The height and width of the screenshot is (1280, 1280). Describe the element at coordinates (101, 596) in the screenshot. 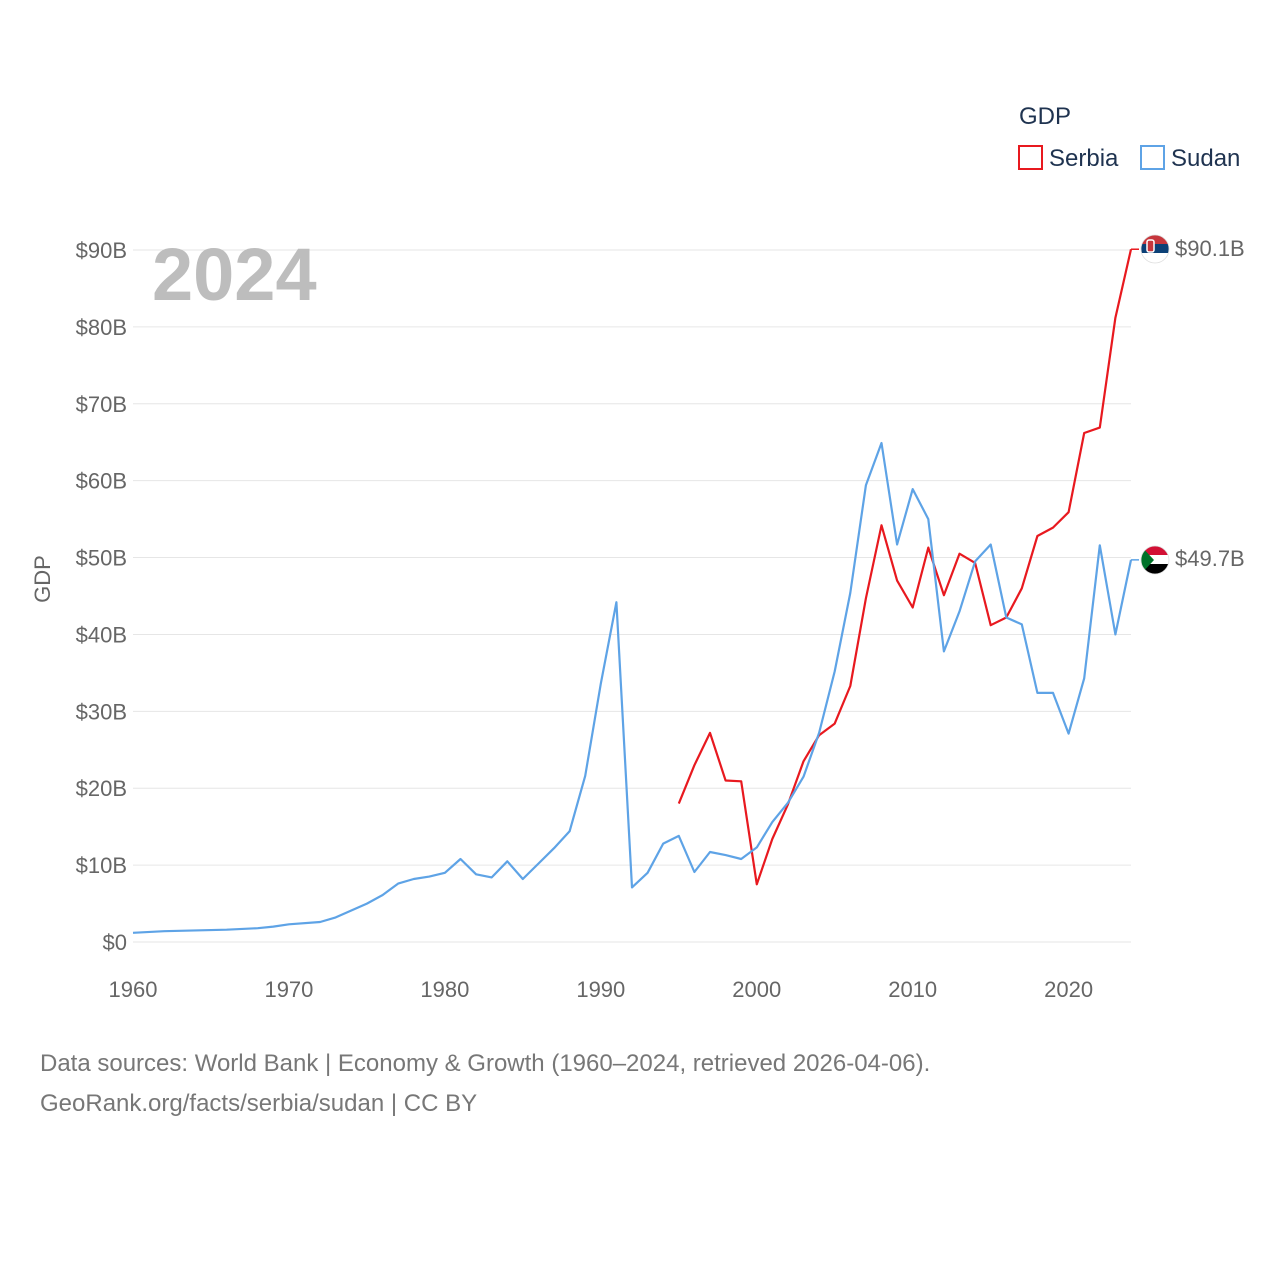

I see `y-axis-ticks: $0 $10B $20B $30B $40B $50B $60B $70B $80B $90B` at that location.